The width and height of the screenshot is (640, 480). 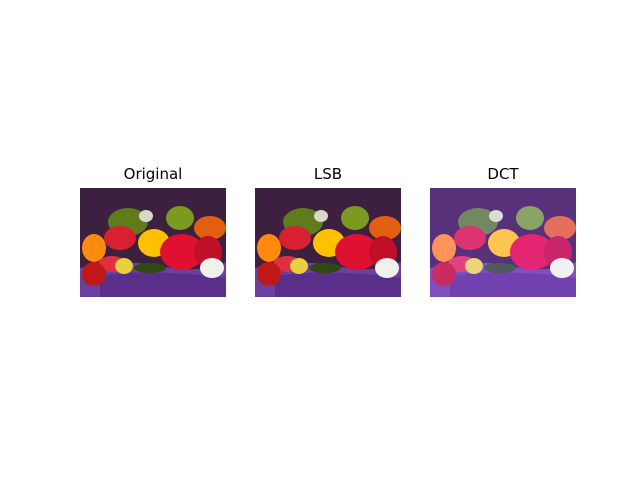 I want to click on panel-title: LSB, so click(x=328, y=174).